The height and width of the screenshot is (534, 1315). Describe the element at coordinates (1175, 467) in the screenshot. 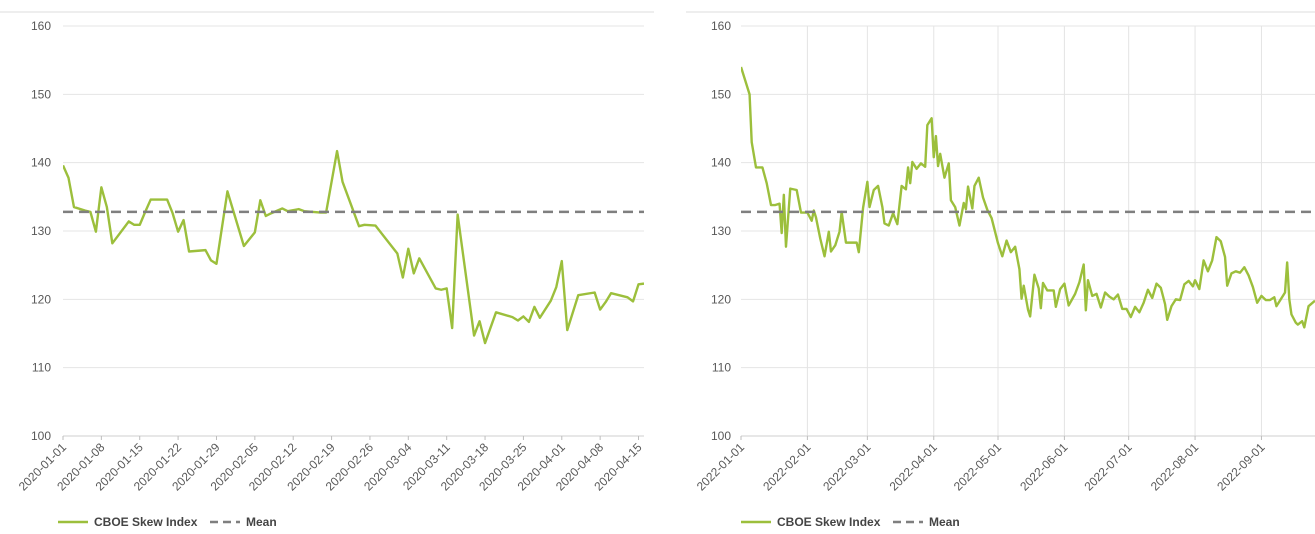

I see `x-tick-label: 2022-08-01` at that location.